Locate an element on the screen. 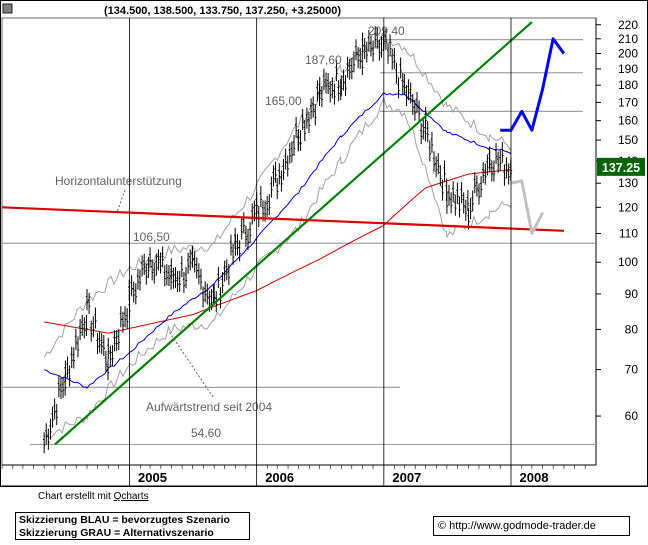 Image resolution: width=648 pixels, height=545 pixels. price-level-label: 187,60 is located at coordinates (323, 60).